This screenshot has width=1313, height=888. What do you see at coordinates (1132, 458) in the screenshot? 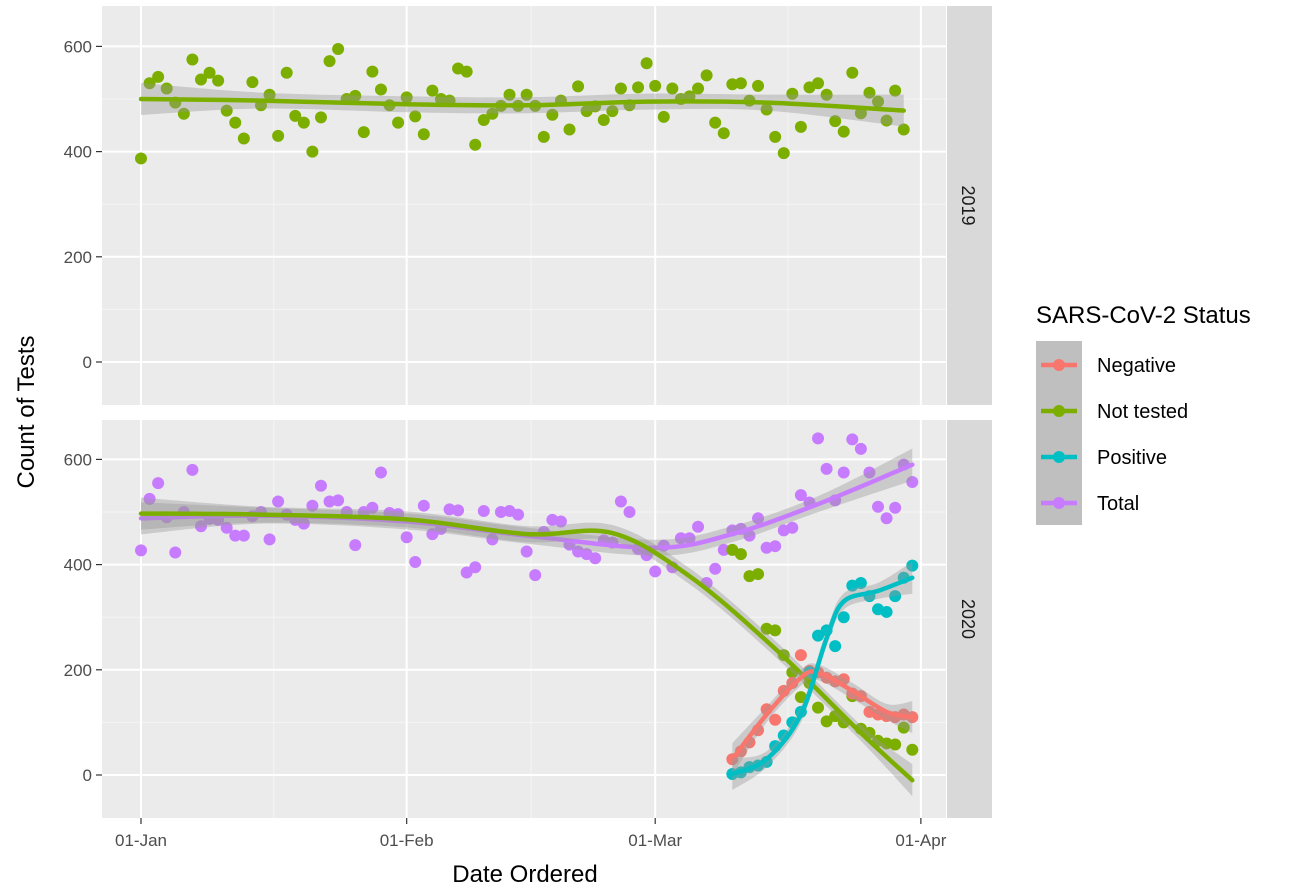
I see `legend-label: Positive` at bounding box center [1132, 458].